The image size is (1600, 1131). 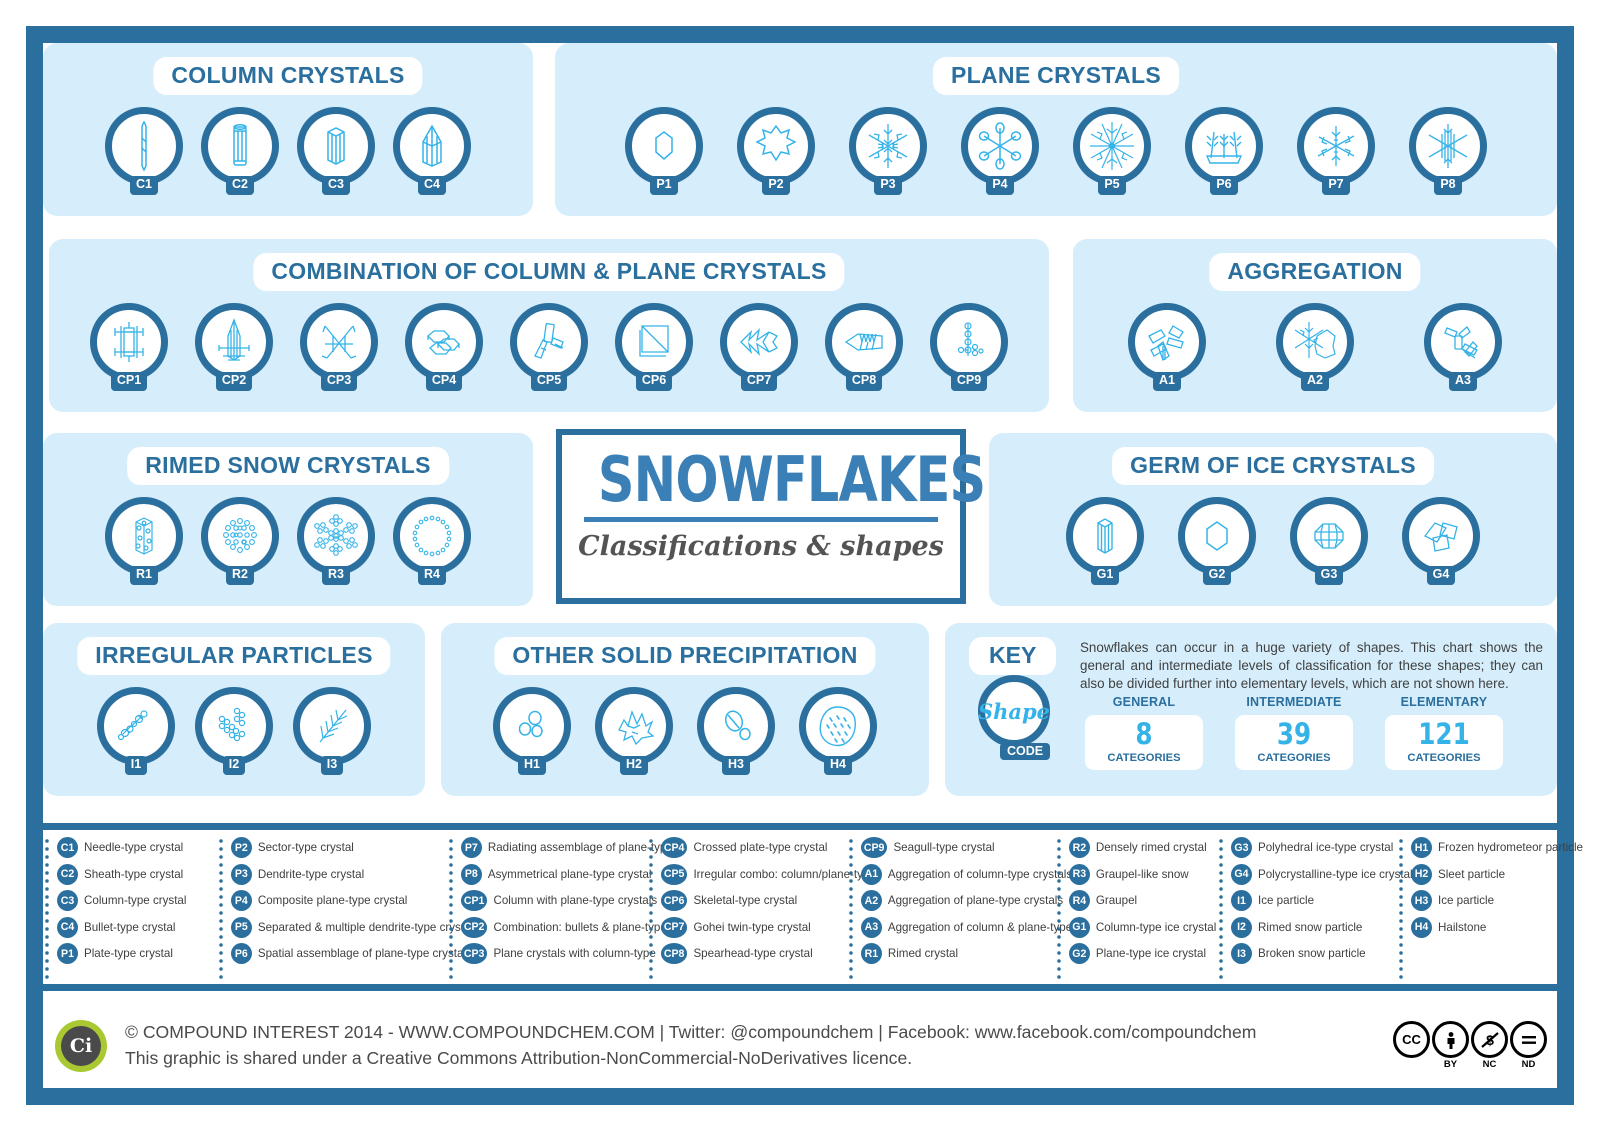 What do you see at coordinates (1056, 151) in the screenshot?
I see `crystal-row: P1 P2` at bounding box center [1056, 151].